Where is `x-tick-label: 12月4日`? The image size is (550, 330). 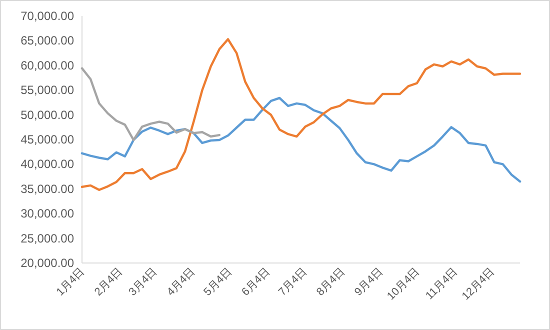
x-tick-label: 12月4日 is located at coordinates (478, 284).